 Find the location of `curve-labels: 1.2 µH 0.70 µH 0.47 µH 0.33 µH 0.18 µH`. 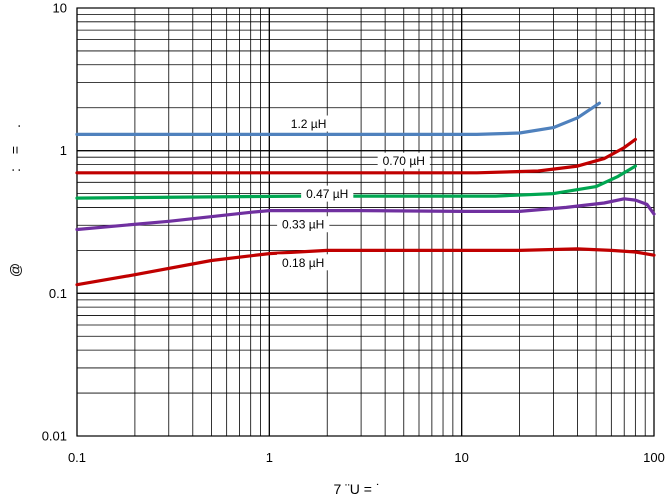

curve-labels: 1.2 µH 0.70 µH 0.47 µH 0.33 µH 0.18 µH is located at coordinates (353, 193).